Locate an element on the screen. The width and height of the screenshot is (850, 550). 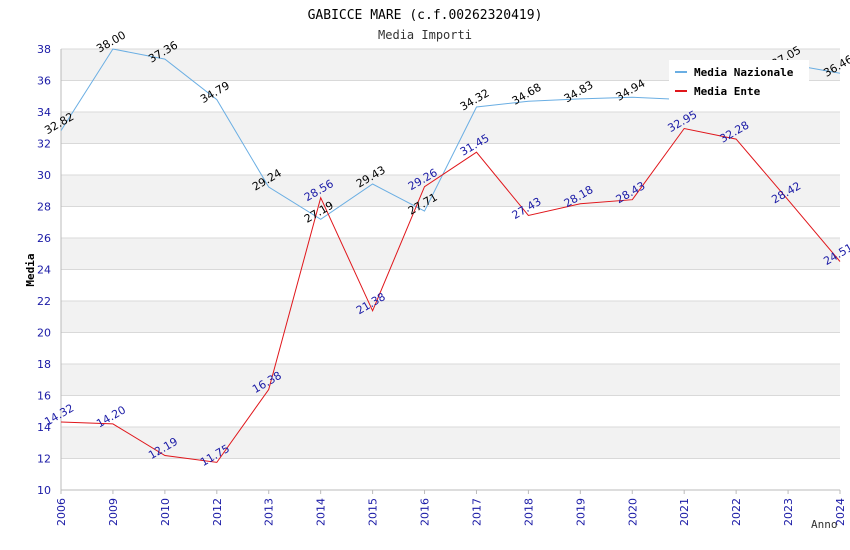
legend-box is located at coordinates (739, 81).